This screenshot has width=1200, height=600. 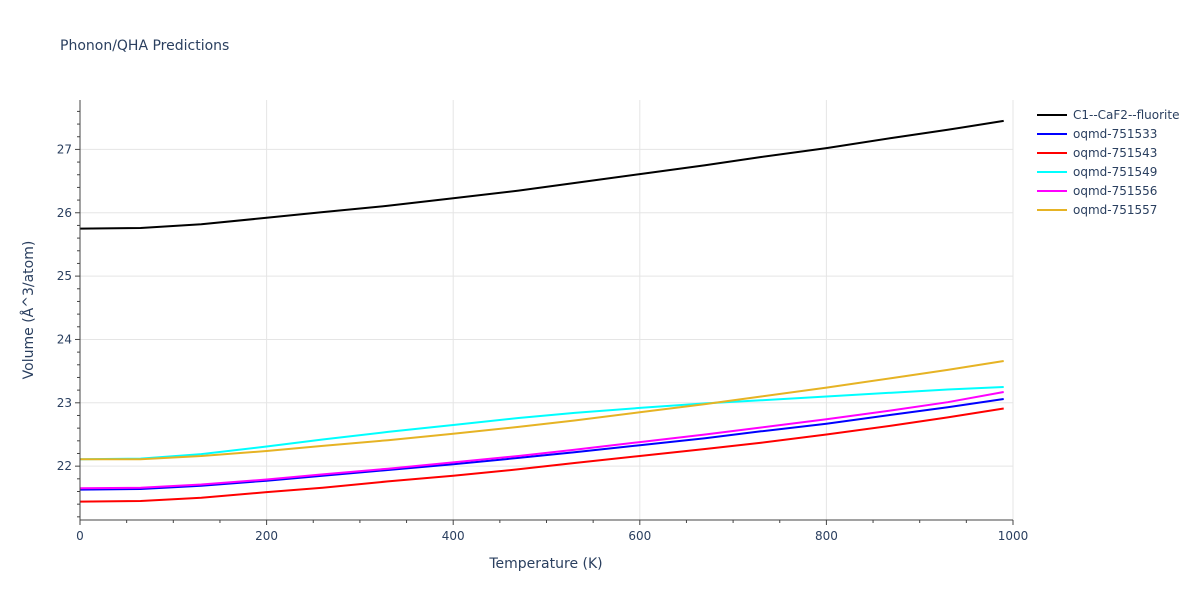 I want to click on legend-label: oqmd-751533, so click(x=1115, y=134).